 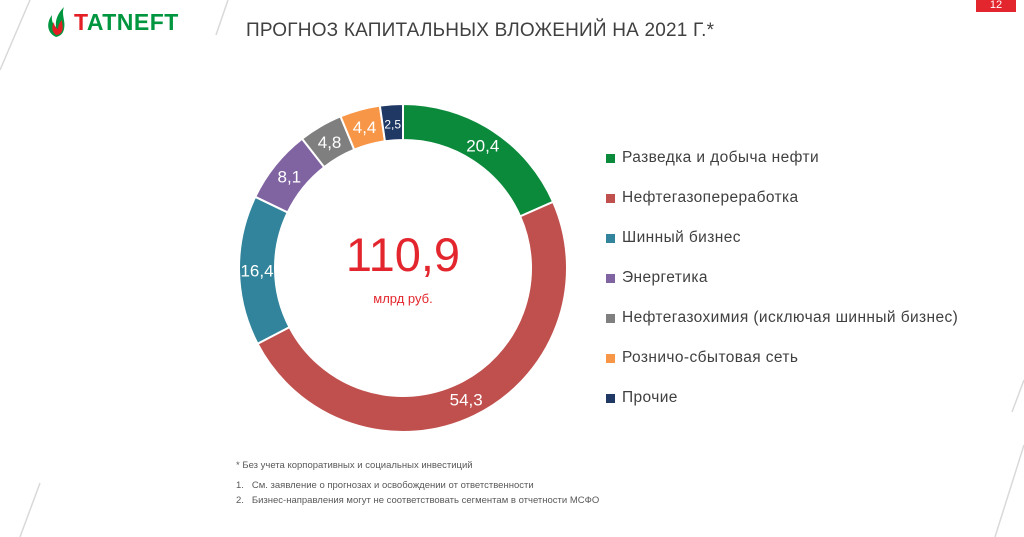 What do you see at coordinates (365, 127) in the screenshot?
I see `slice-value-label: 4,4` at bounding box center [365, 127].